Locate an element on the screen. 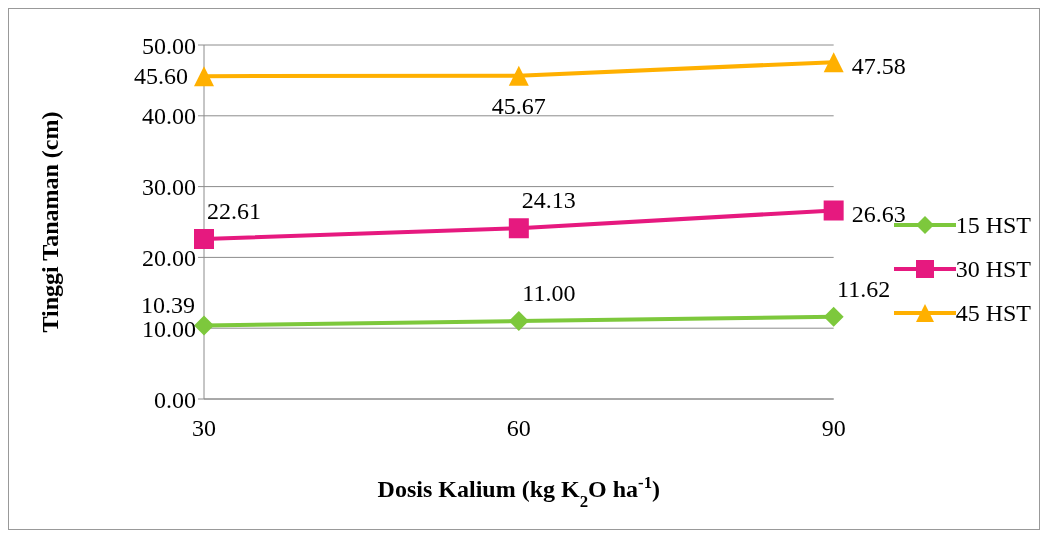 The image size is (1051, 535). x-axis-title: Dosis Kalium (kg K$_{2}$O ha$^{-1}$) is located at coordinates (519, 491).